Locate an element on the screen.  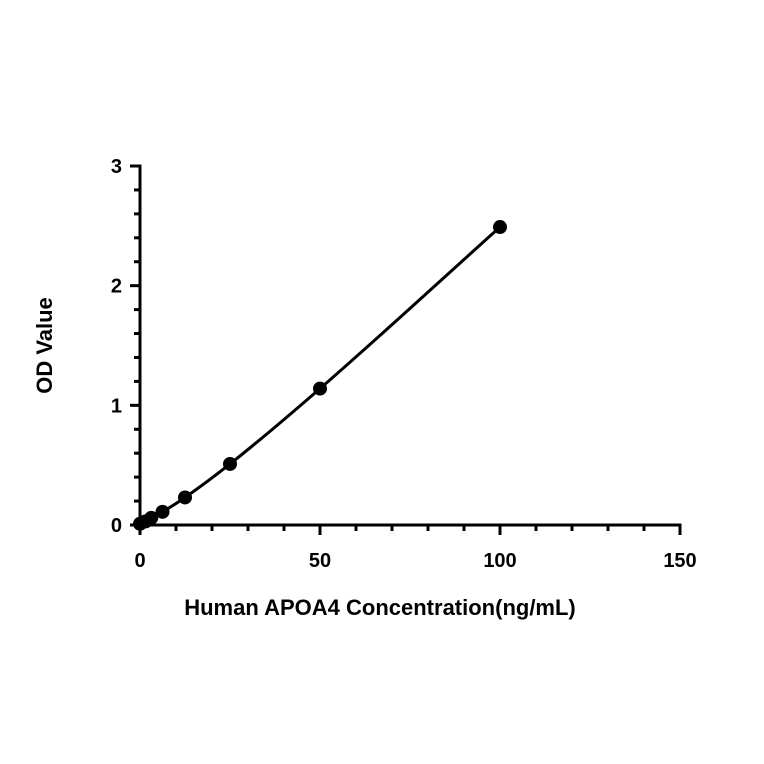
x-tick-label: 50 is located at coordinates (320, 561).